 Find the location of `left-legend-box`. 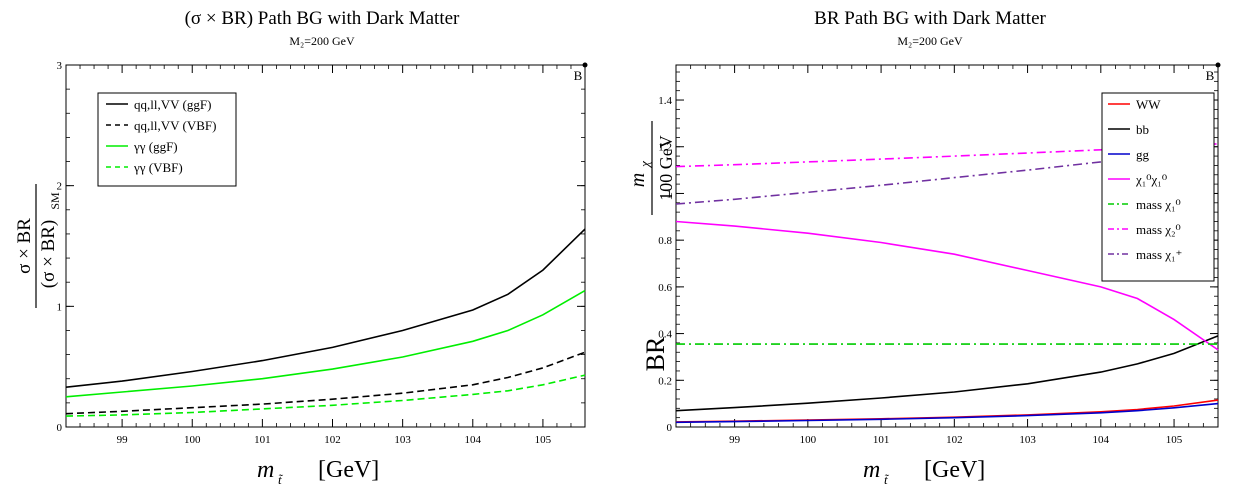

left-legend-box is located at coordinates (167, 139).